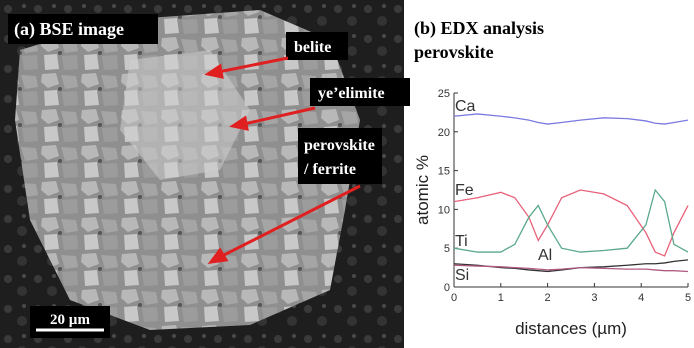 The image size is (694, 348). Describe the element at coordinates (444, 94) in the screenshot. I see `y-tick-label: 25` at that location.